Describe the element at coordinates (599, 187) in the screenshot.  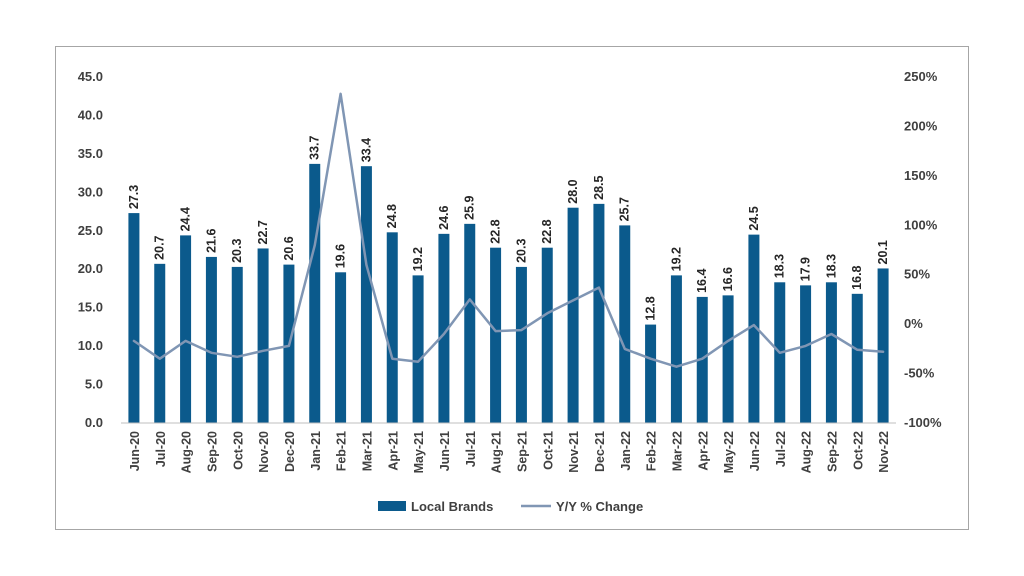
I see `bar-data-label: 28.5` at that location.